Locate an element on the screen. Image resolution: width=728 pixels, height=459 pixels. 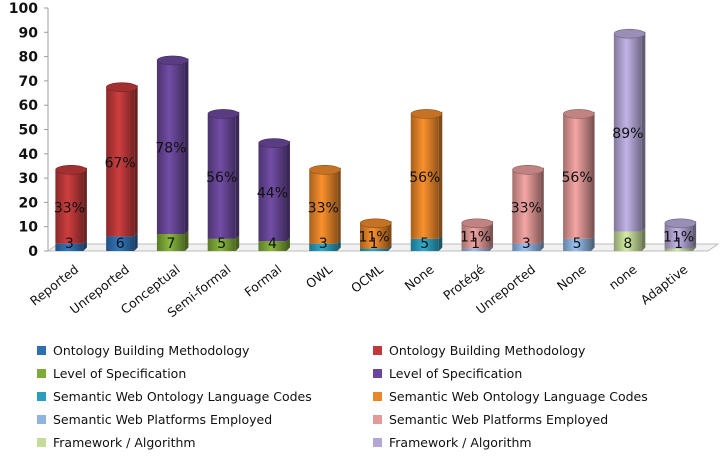
y-tick-label: 40 is located at coordinates (29, 155).